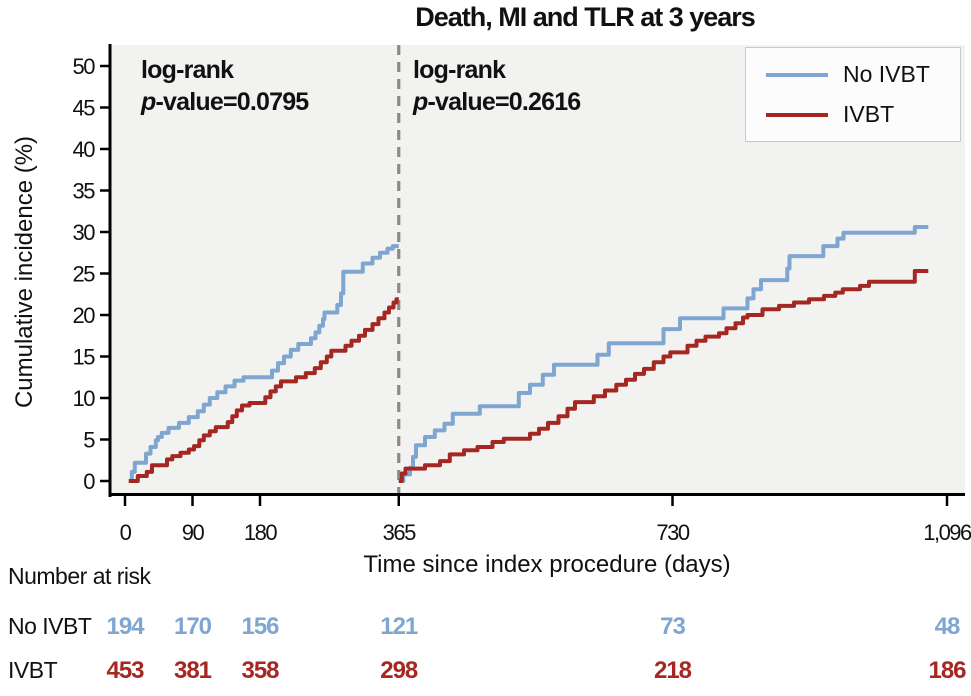  What do you see at coordinates (947, 670) in the screenshot?
I see `risk-value: 186` at bounding box center [947, 670].